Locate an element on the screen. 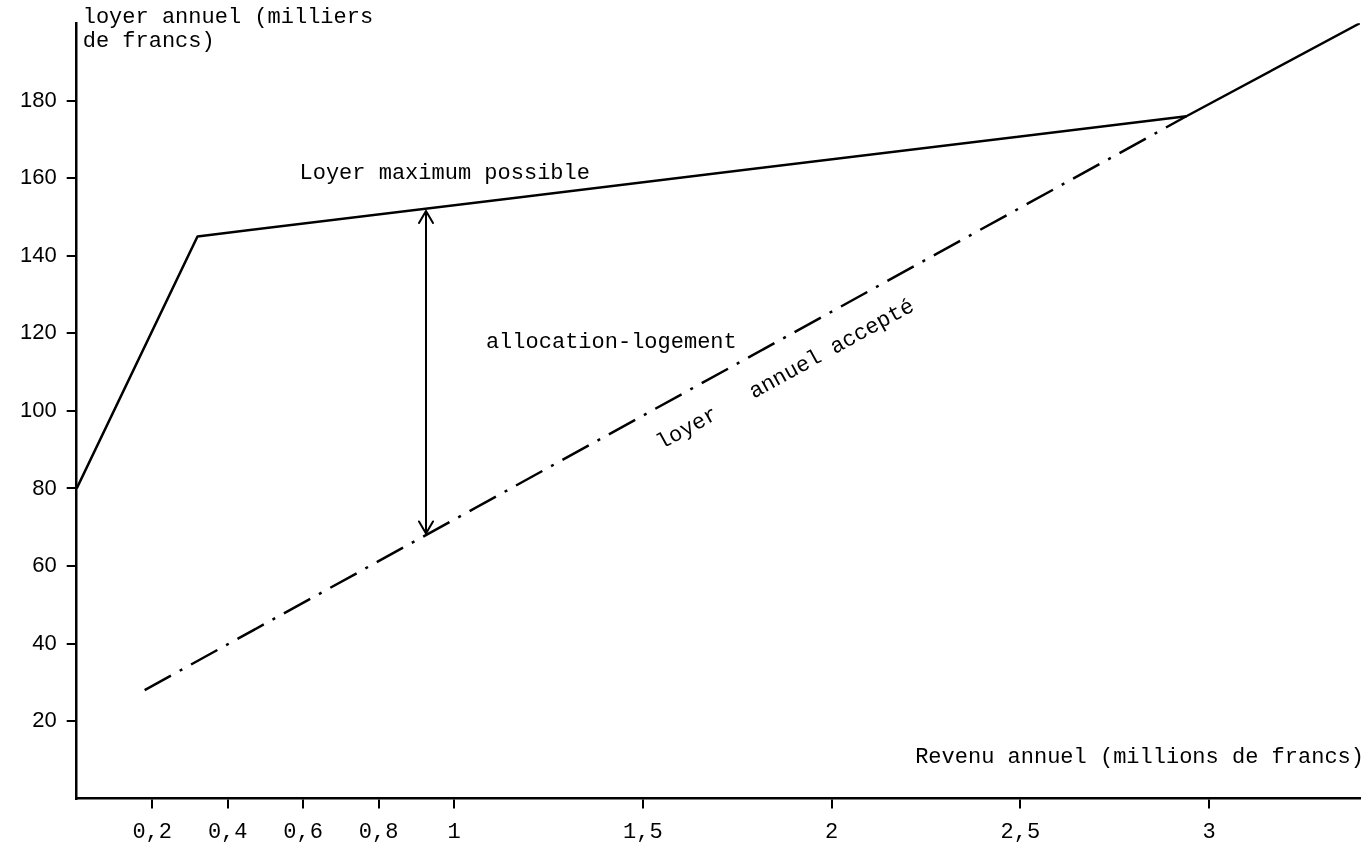  y-tick-label: 180 is located at coordinates (38, 99).